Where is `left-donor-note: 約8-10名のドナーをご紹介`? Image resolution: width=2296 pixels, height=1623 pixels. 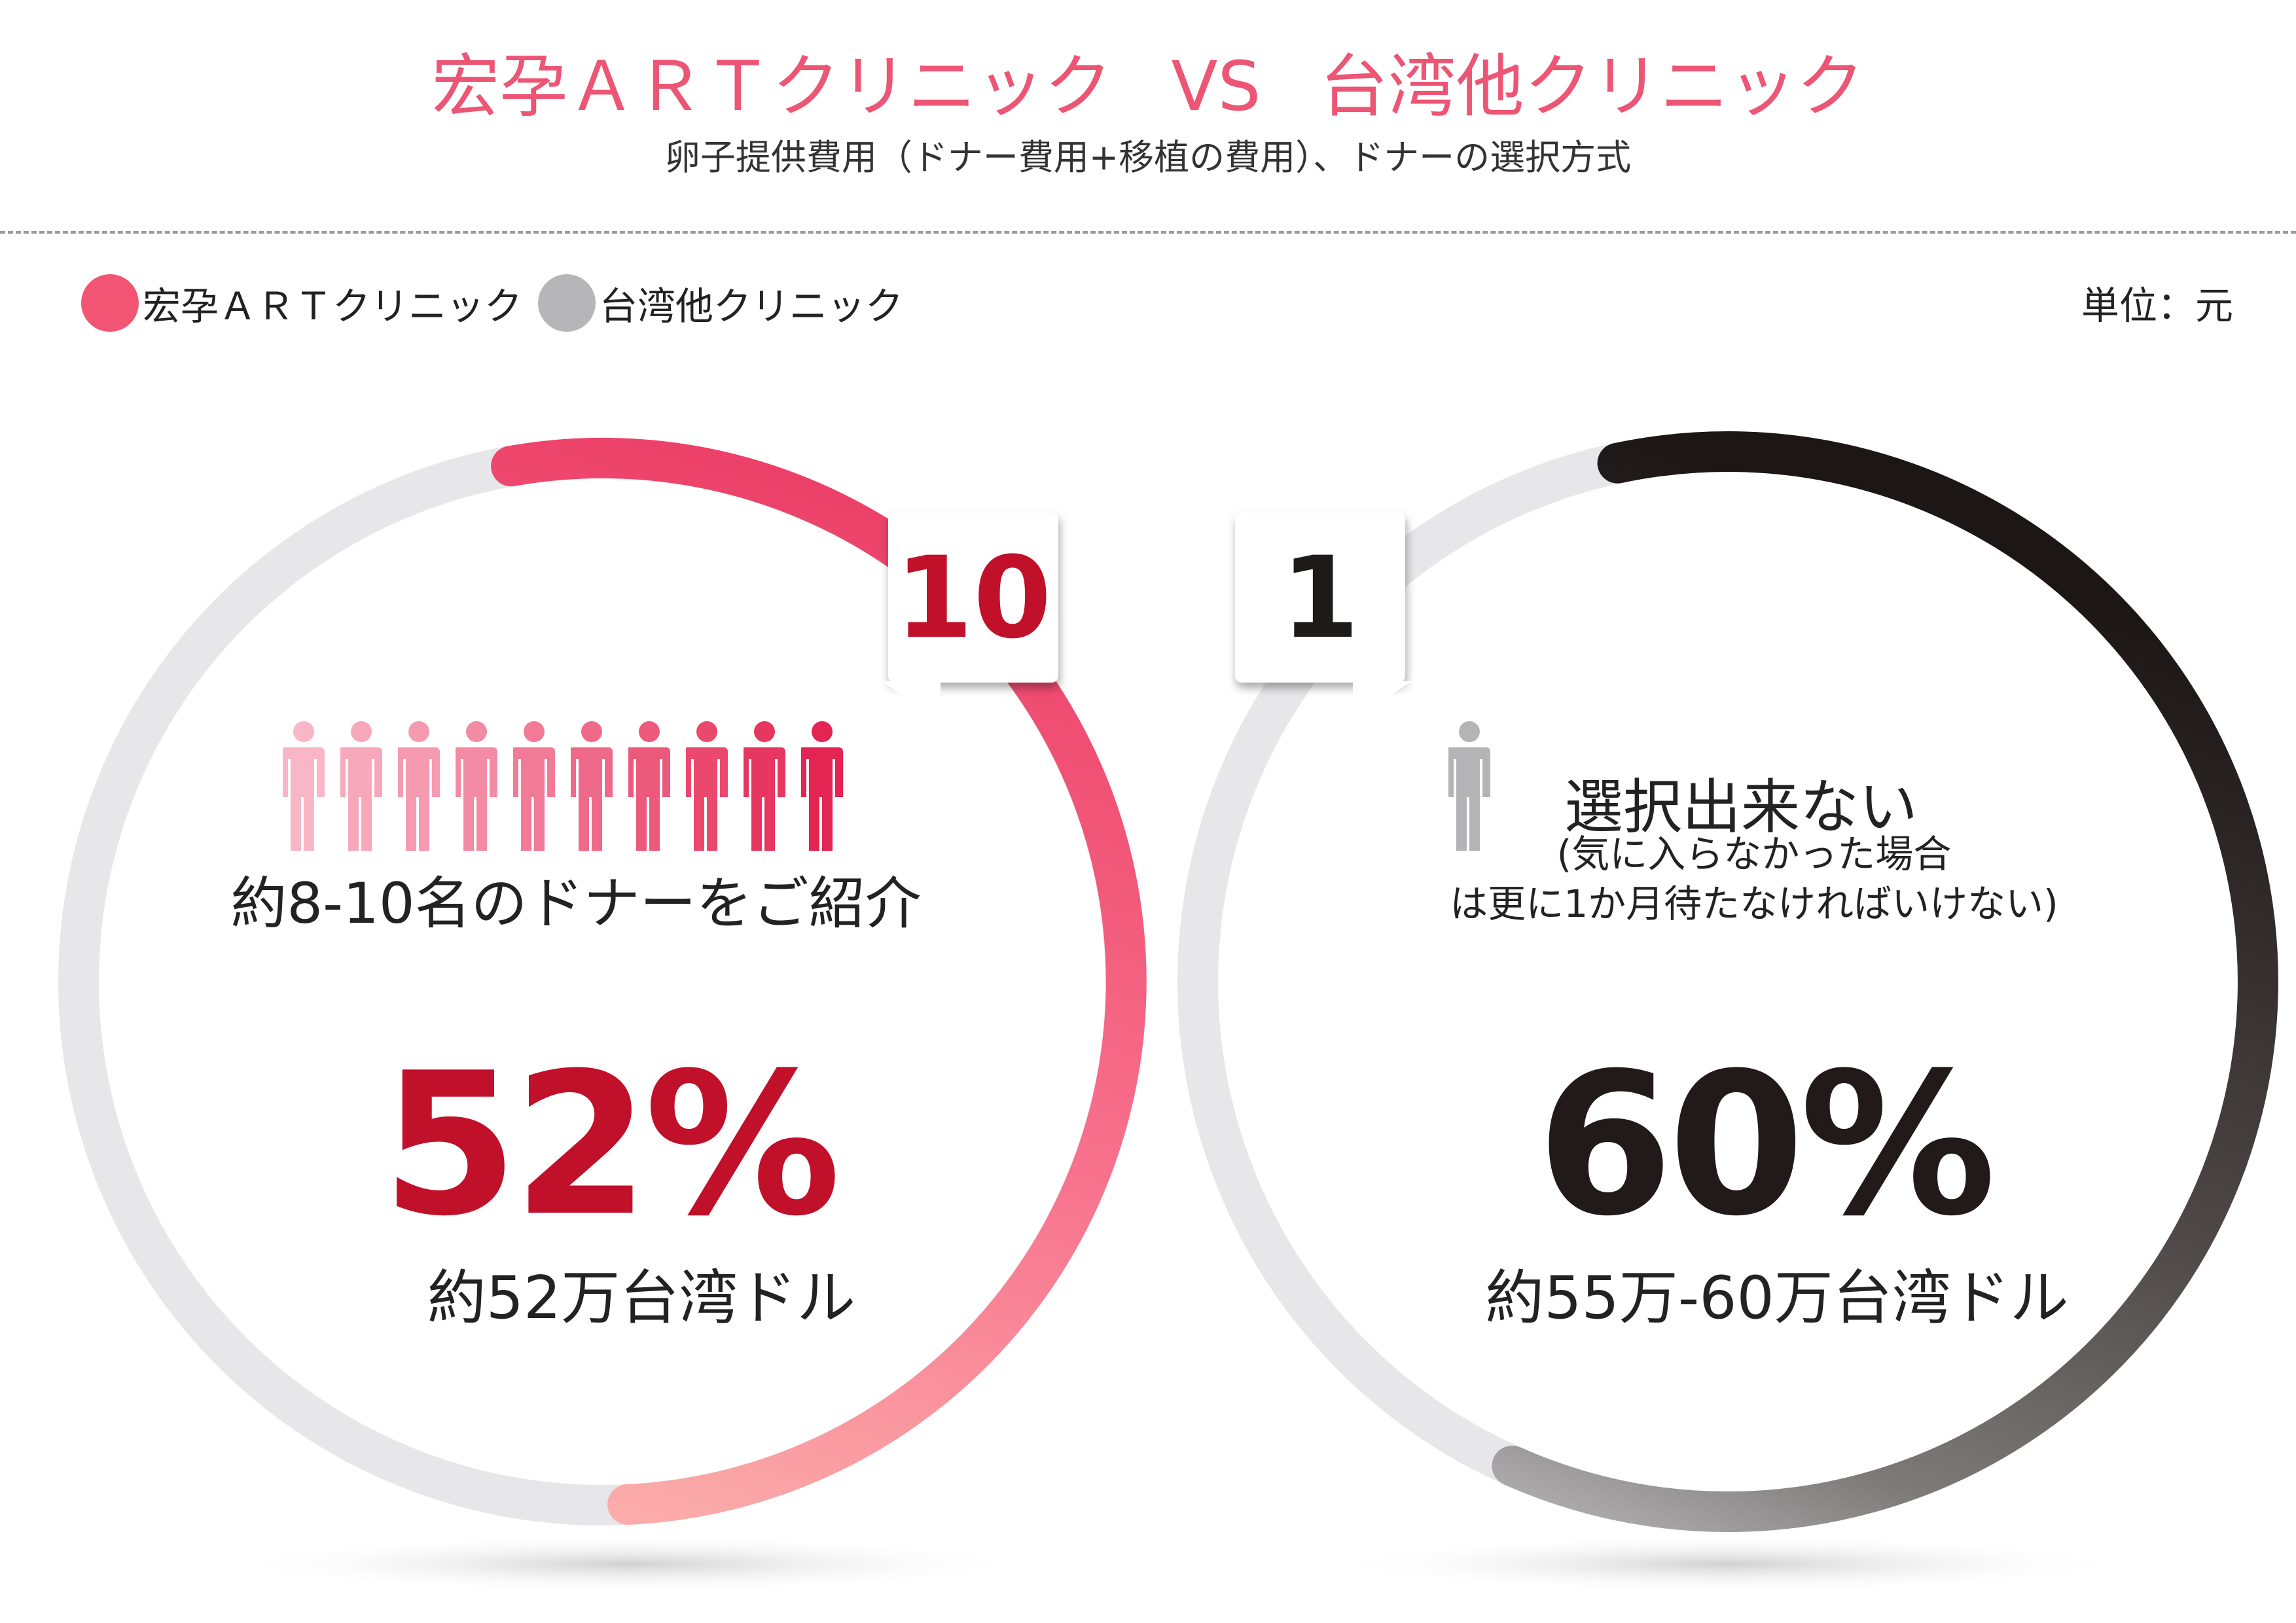
left-donor-note: 約8-10名のドナーをご紹介 is located at coordinates (576, 903).